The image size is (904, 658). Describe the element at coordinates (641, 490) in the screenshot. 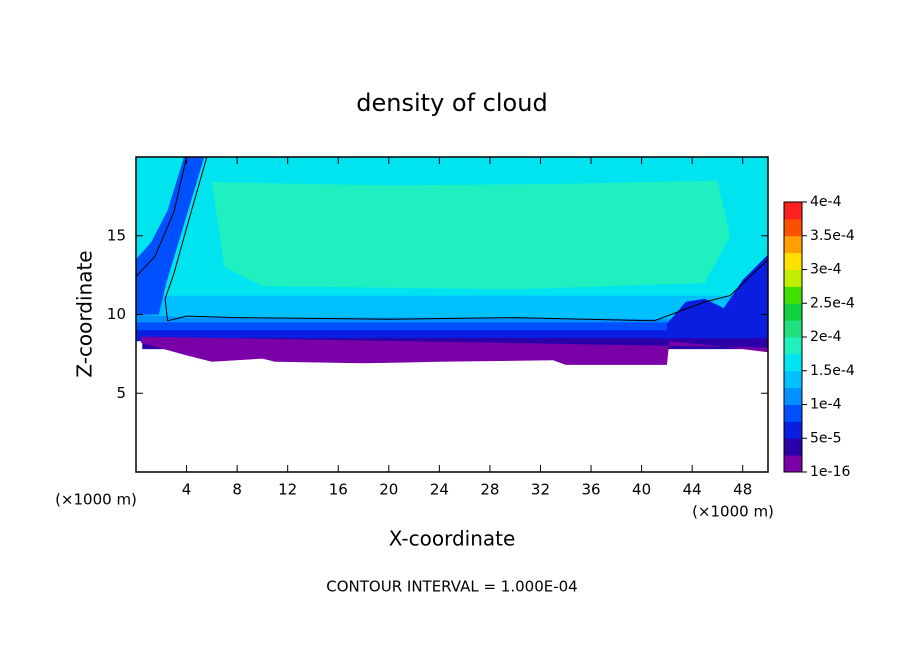

I see `x-tick-label: 40` at that location.